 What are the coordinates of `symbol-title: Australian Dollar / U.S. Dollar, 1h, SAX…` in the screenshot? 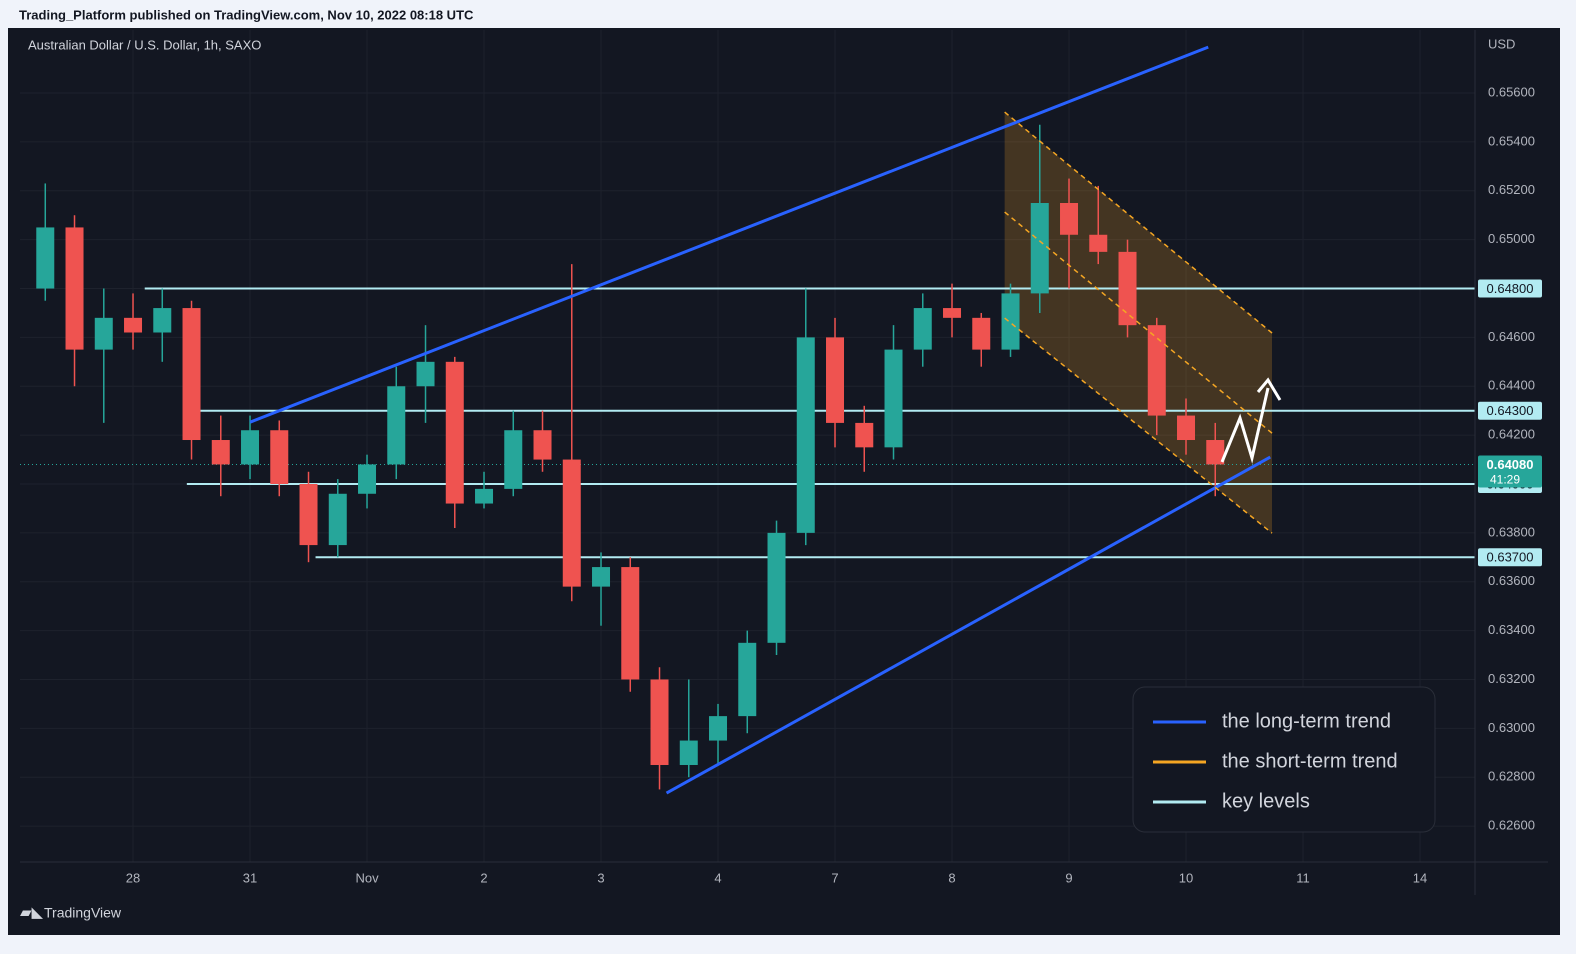 It's located at (144, 44).